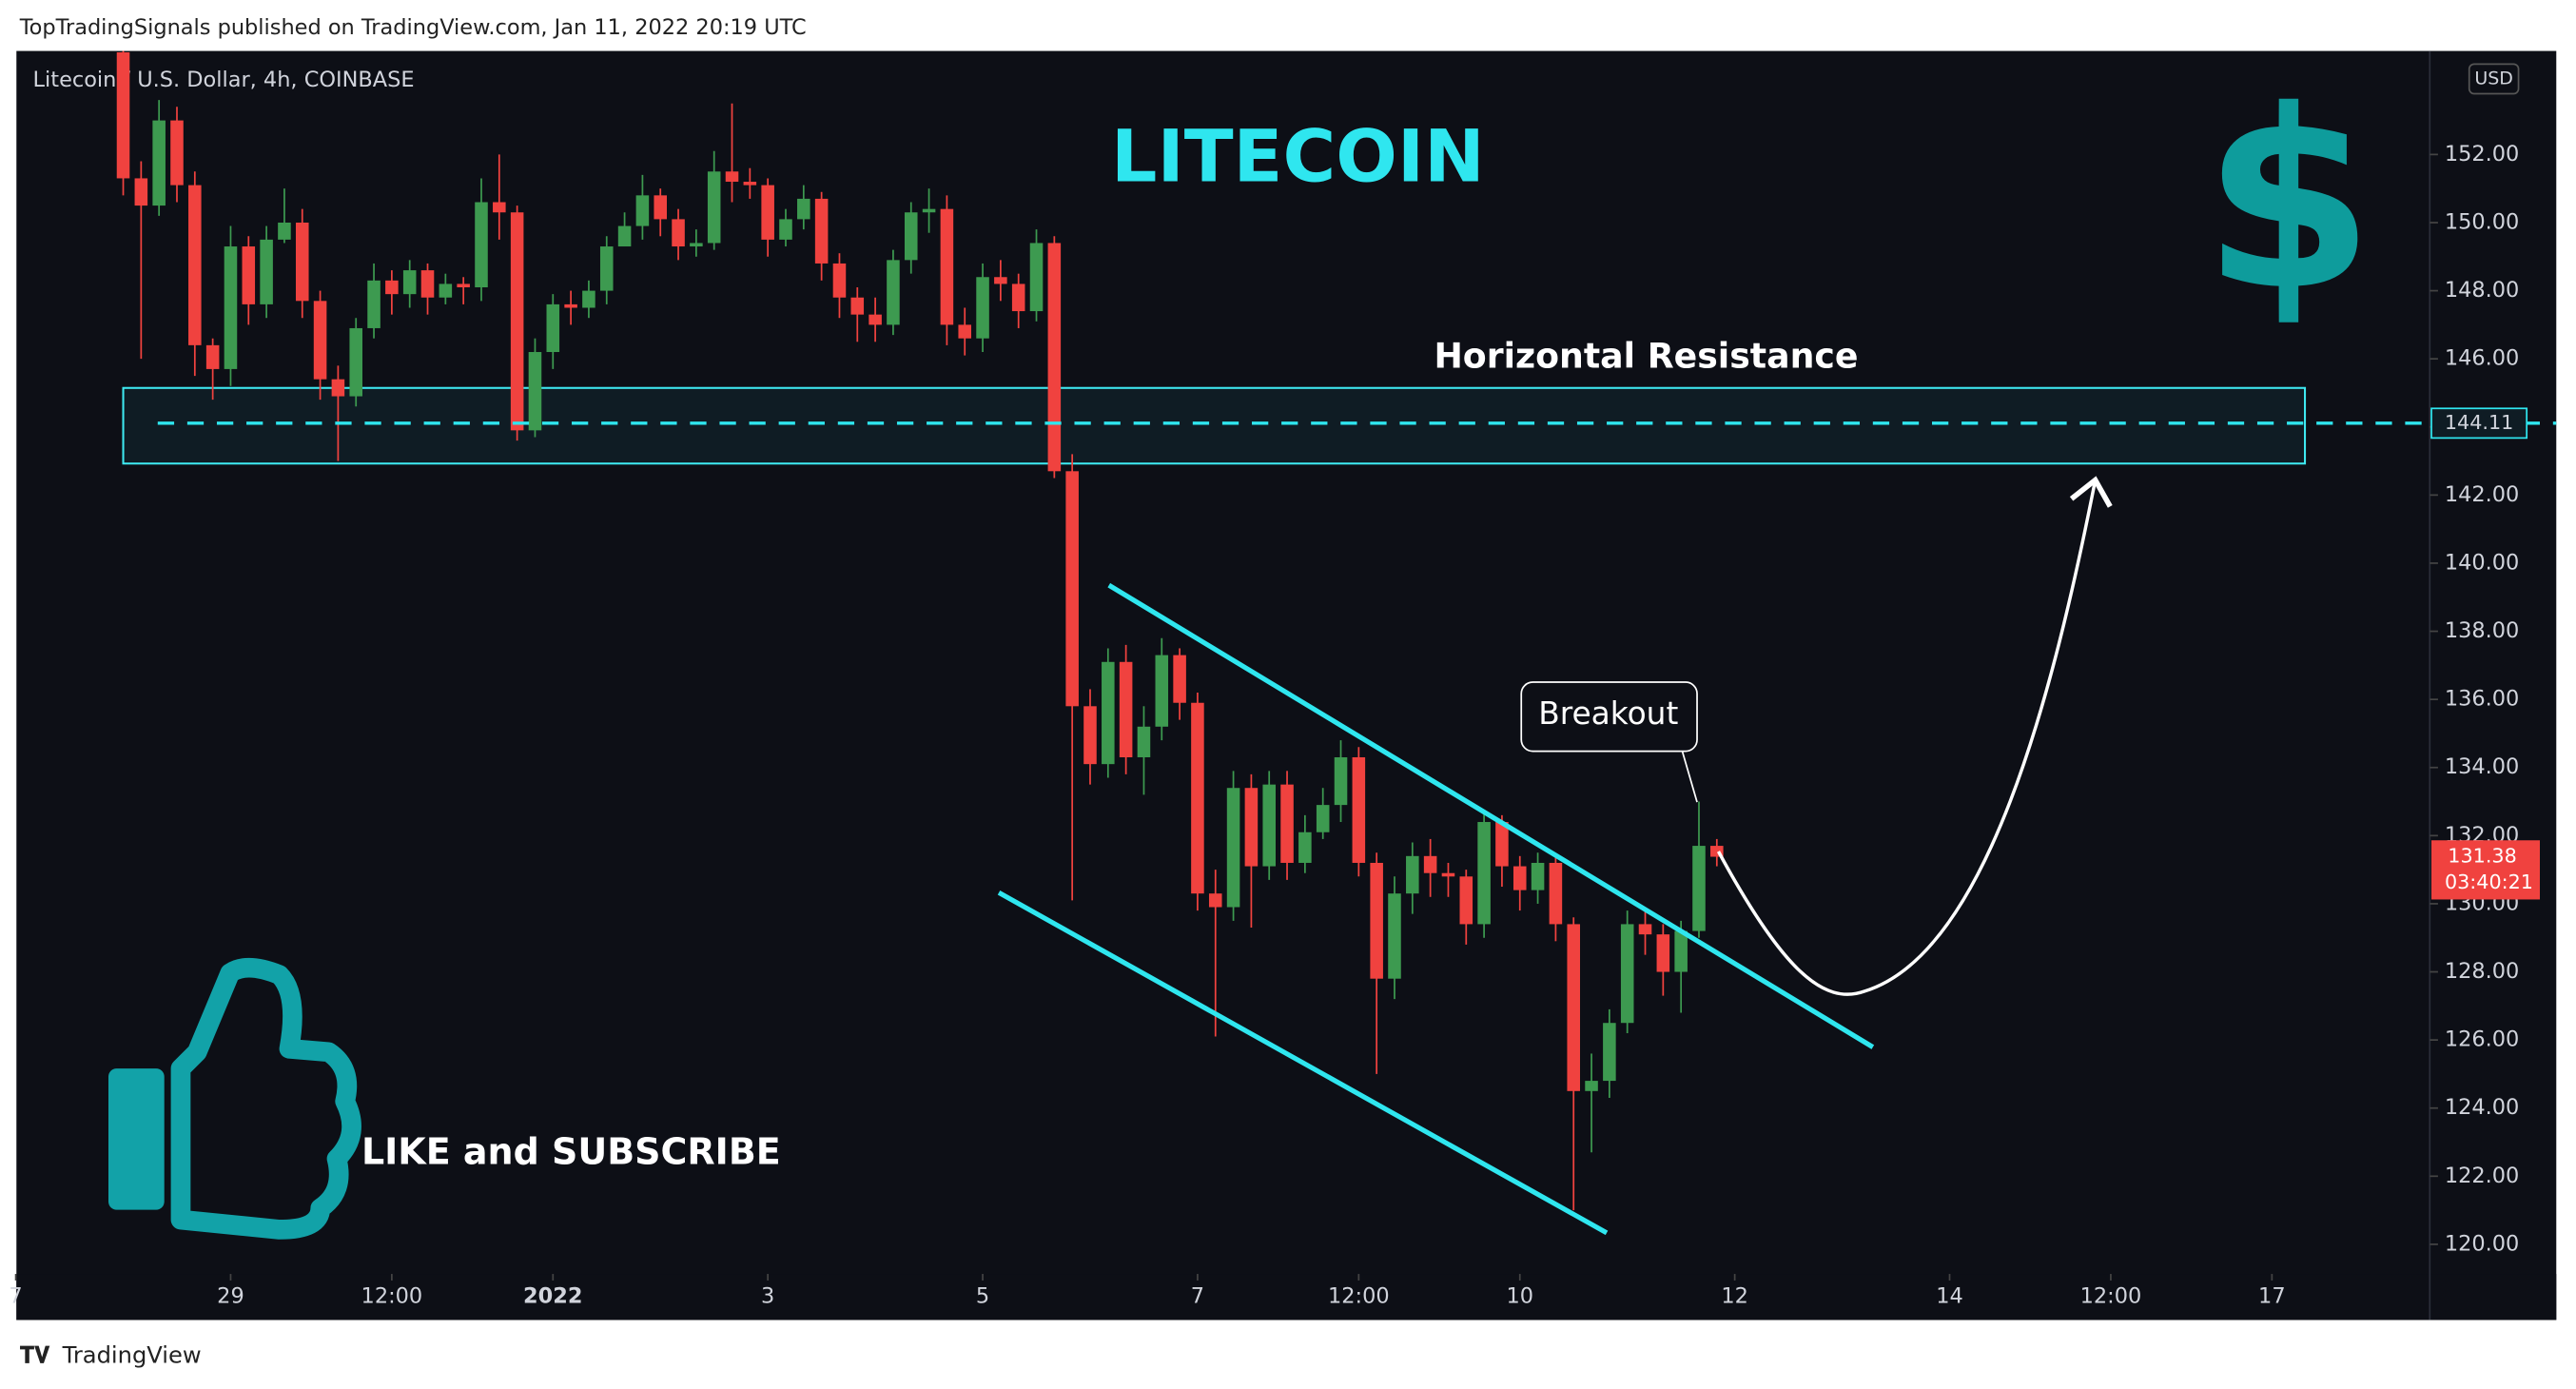  I want to click on y-tick-label: 142.00, so click(2482, 494).